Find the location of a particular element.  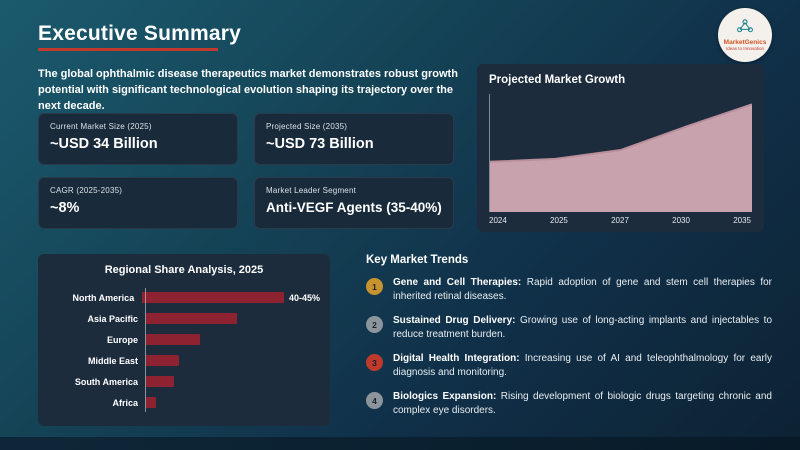

stat-value: ~8% is located at coordinates (65, 208).